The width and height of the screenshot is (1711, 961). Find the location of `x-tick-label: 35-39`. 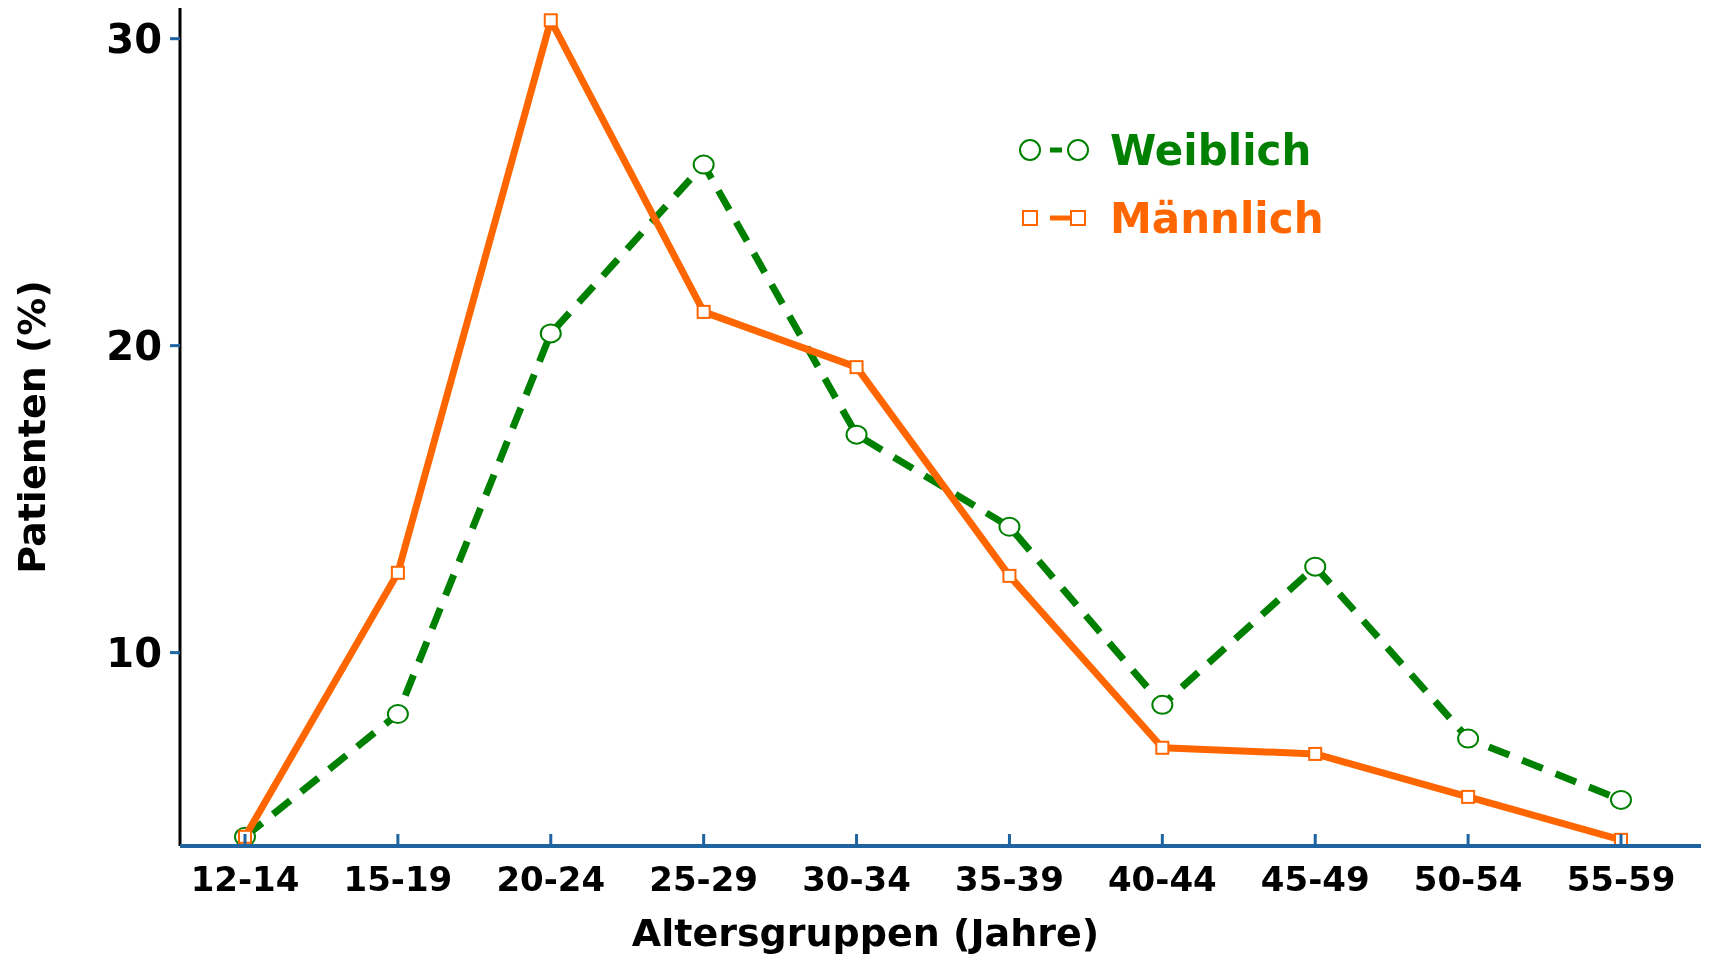

x-tick-label: 35-39 is located at coordinates (1009, 879).